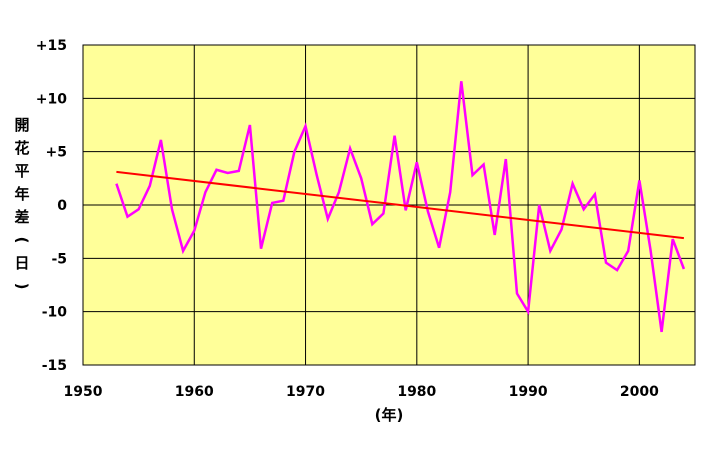  Describe the element at coordinates (54, 366) in the screenshot. I see `y-tick-label: -15` at that location.